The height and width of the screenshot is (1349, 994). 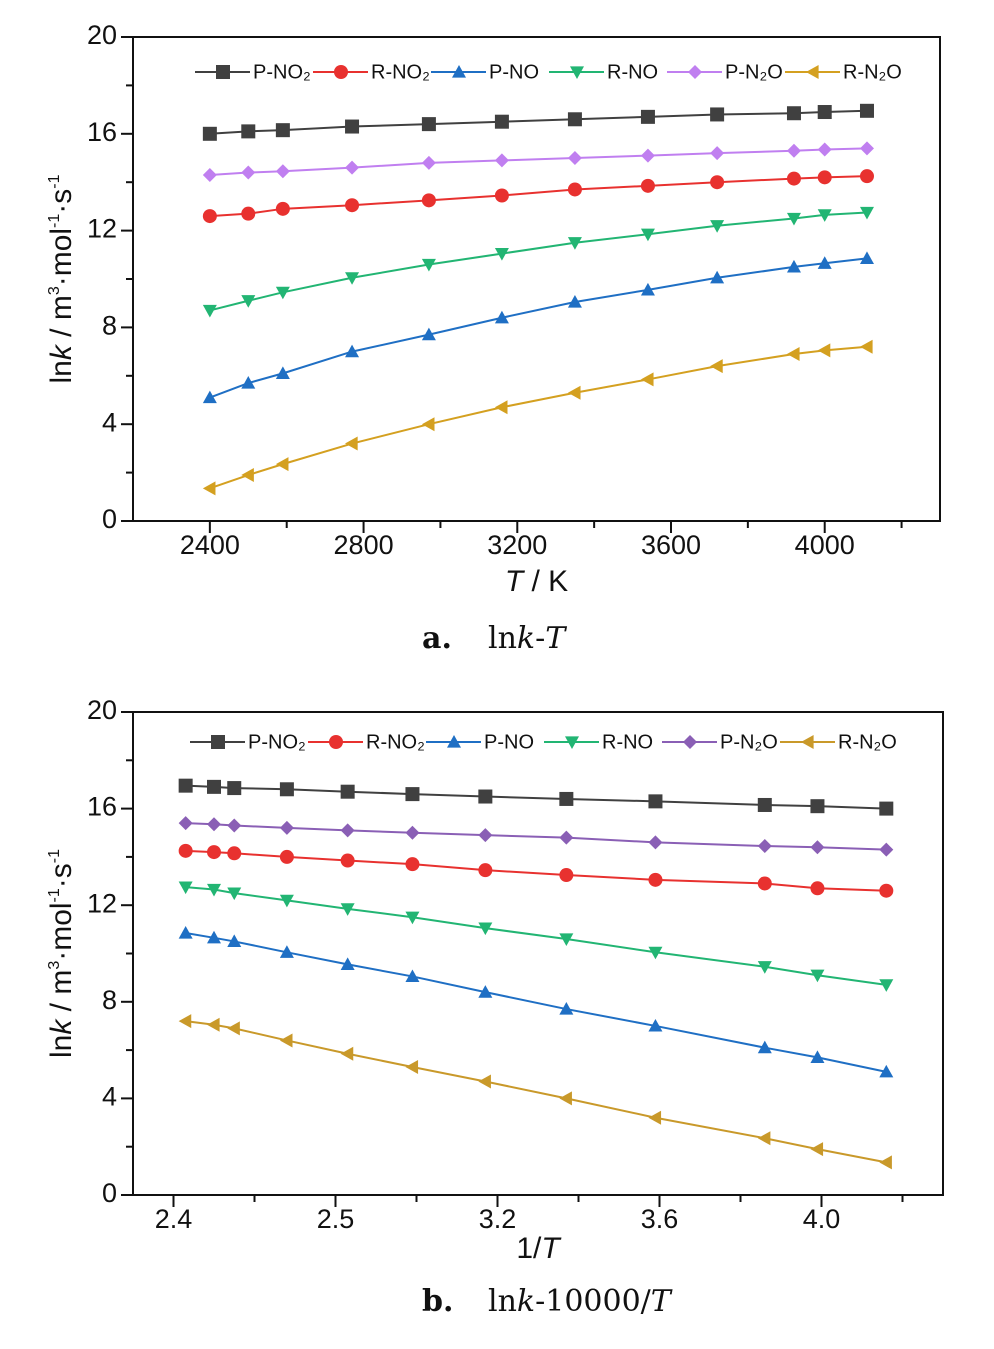 What do you see at coordinates (498, 1219) in the screenshot?
I see `x-tick-label: 3.2` at bounding box center [498, 1219].